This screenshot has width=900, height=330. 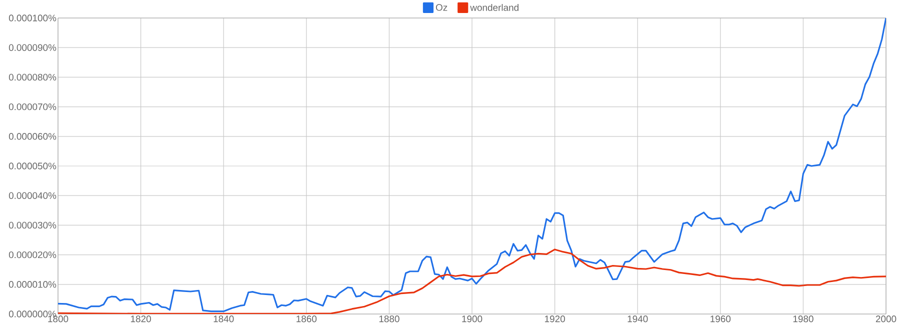 What do you see at coordinates (32, 284) in the screenshot?
I see `y-tick-label: 0.000010%` at bounding box center [32, 284].